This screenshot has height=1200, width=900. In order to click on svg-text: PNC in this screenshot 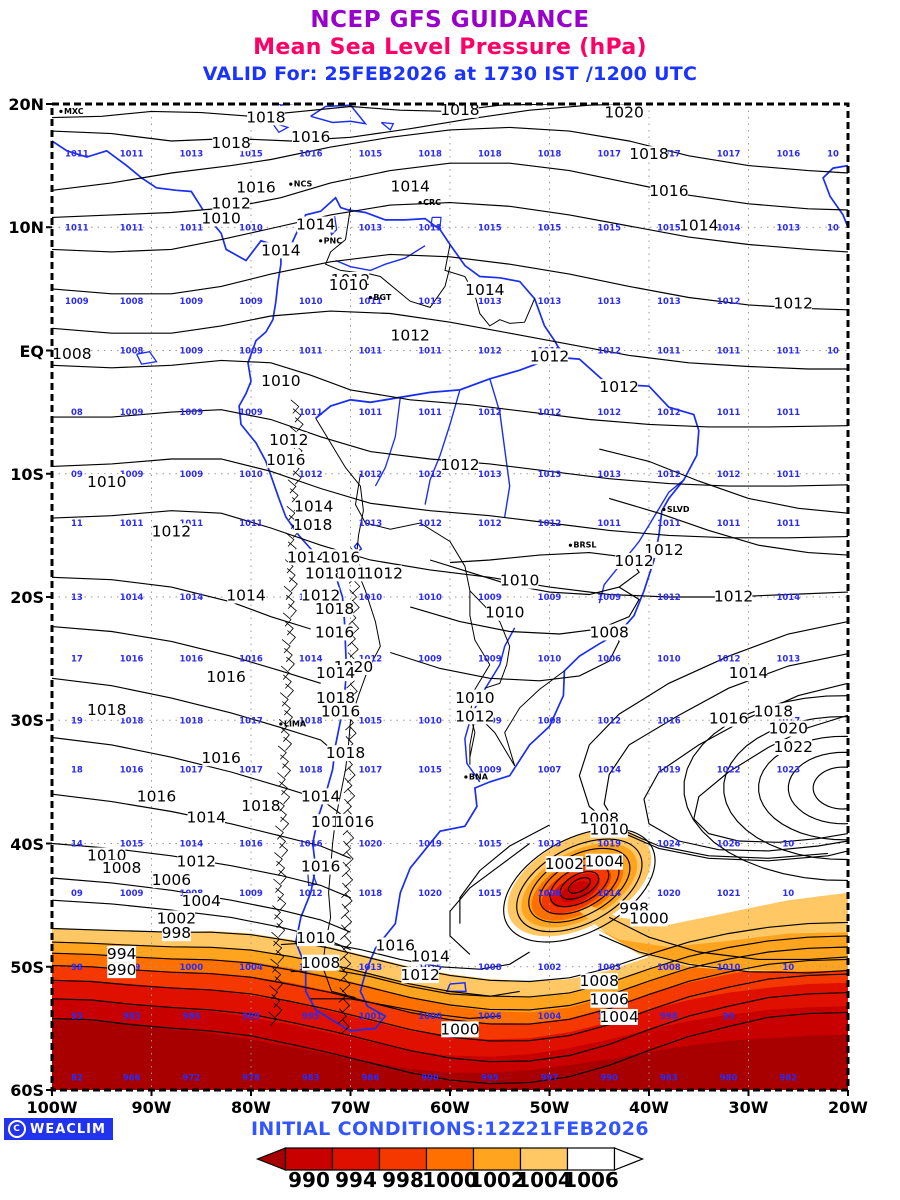, I will do `click(333, 240)`.